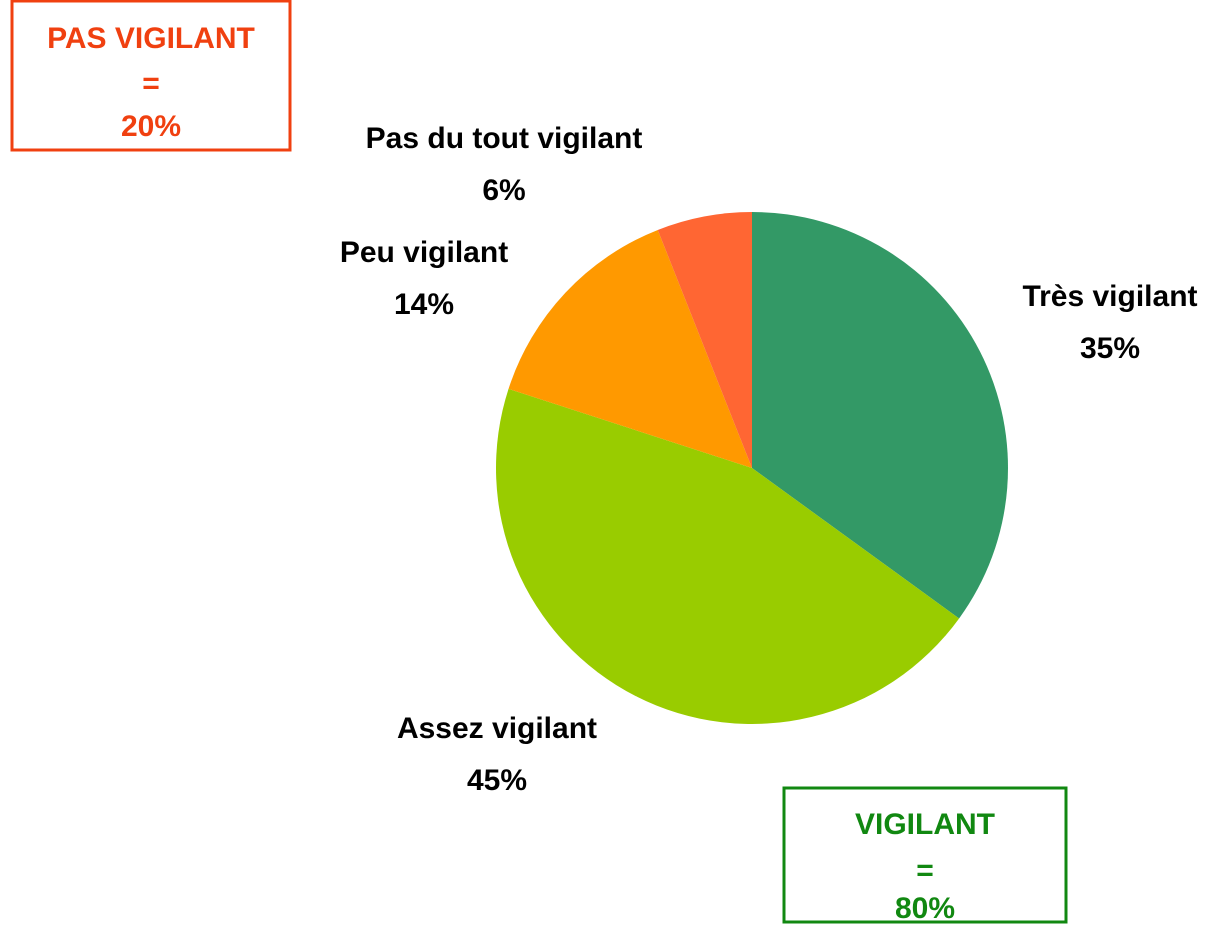 This screenshot has width=1230, height=926. What do you see at coordinates (504, 138) in the screenshot?
I see `slice-label: Pas du tout vigilant` at bounding box center [504, 138].